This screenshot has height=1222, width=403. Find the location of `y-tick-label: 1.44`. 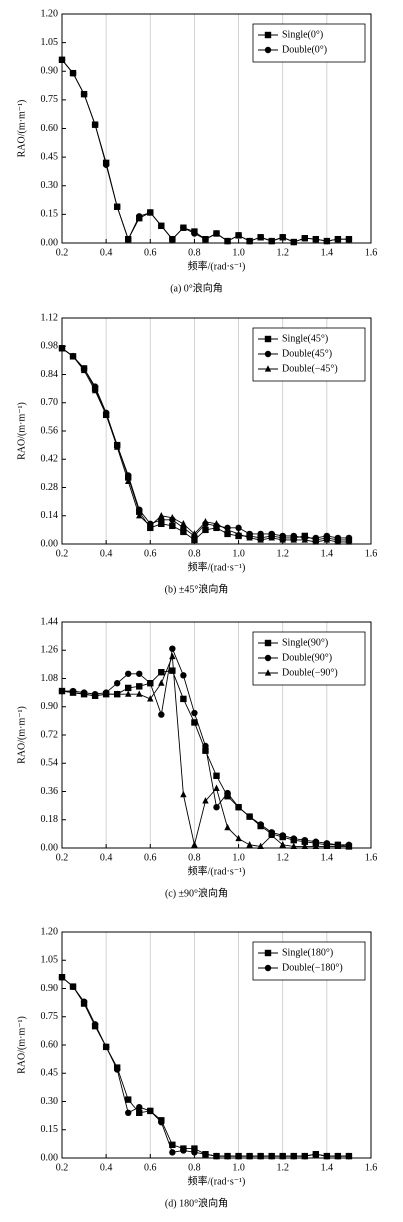

y-tick-label: 1.44 is located at coordinates (50, 621).